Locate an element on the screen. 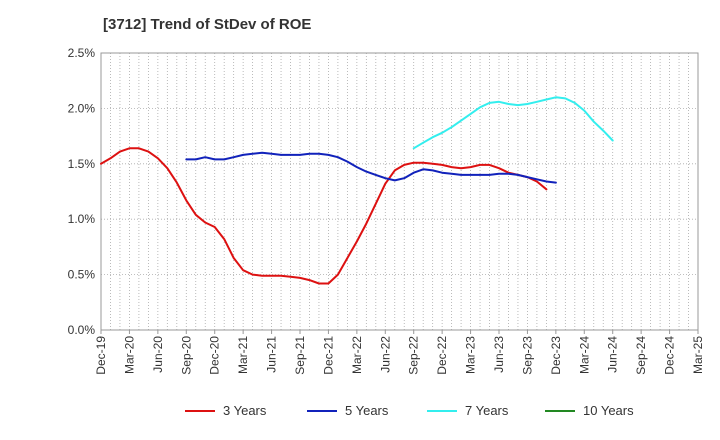 Image resolution: width=720 pixels, height=440 pixels. x-tick-label: Mar-24 is located at coordinates (584, 355).